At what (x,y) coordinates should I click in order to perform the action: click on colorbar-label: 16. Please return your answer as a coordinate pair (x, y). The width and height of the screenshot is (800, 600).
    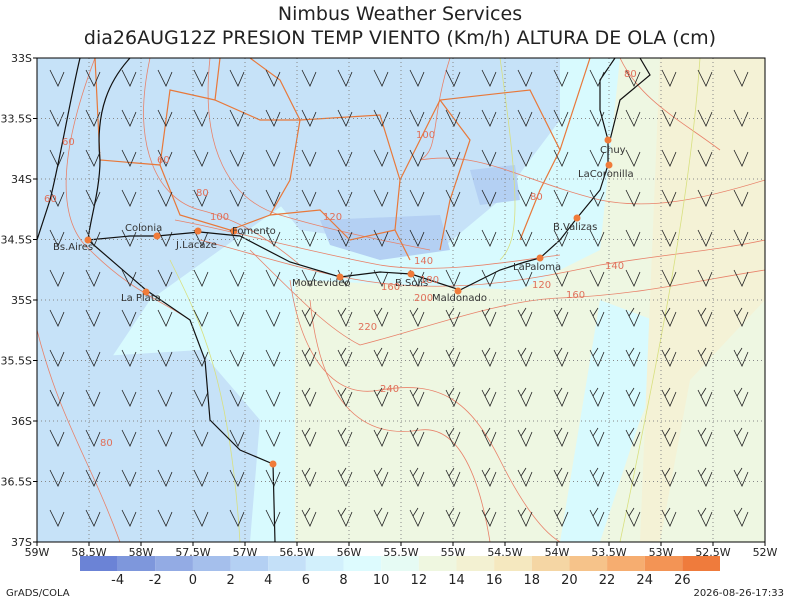
    Looking at the image, I should click on (494, 580).